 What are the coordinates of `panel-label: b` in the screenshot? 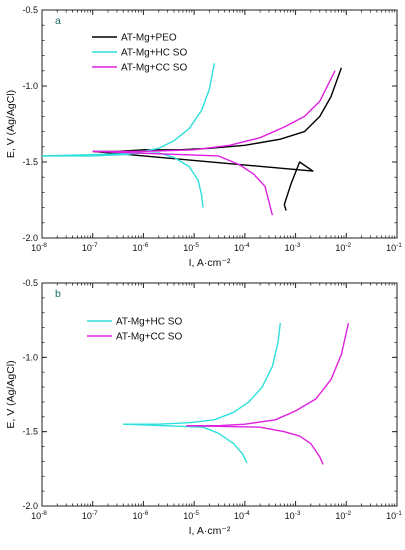 It's located at (58, 294).